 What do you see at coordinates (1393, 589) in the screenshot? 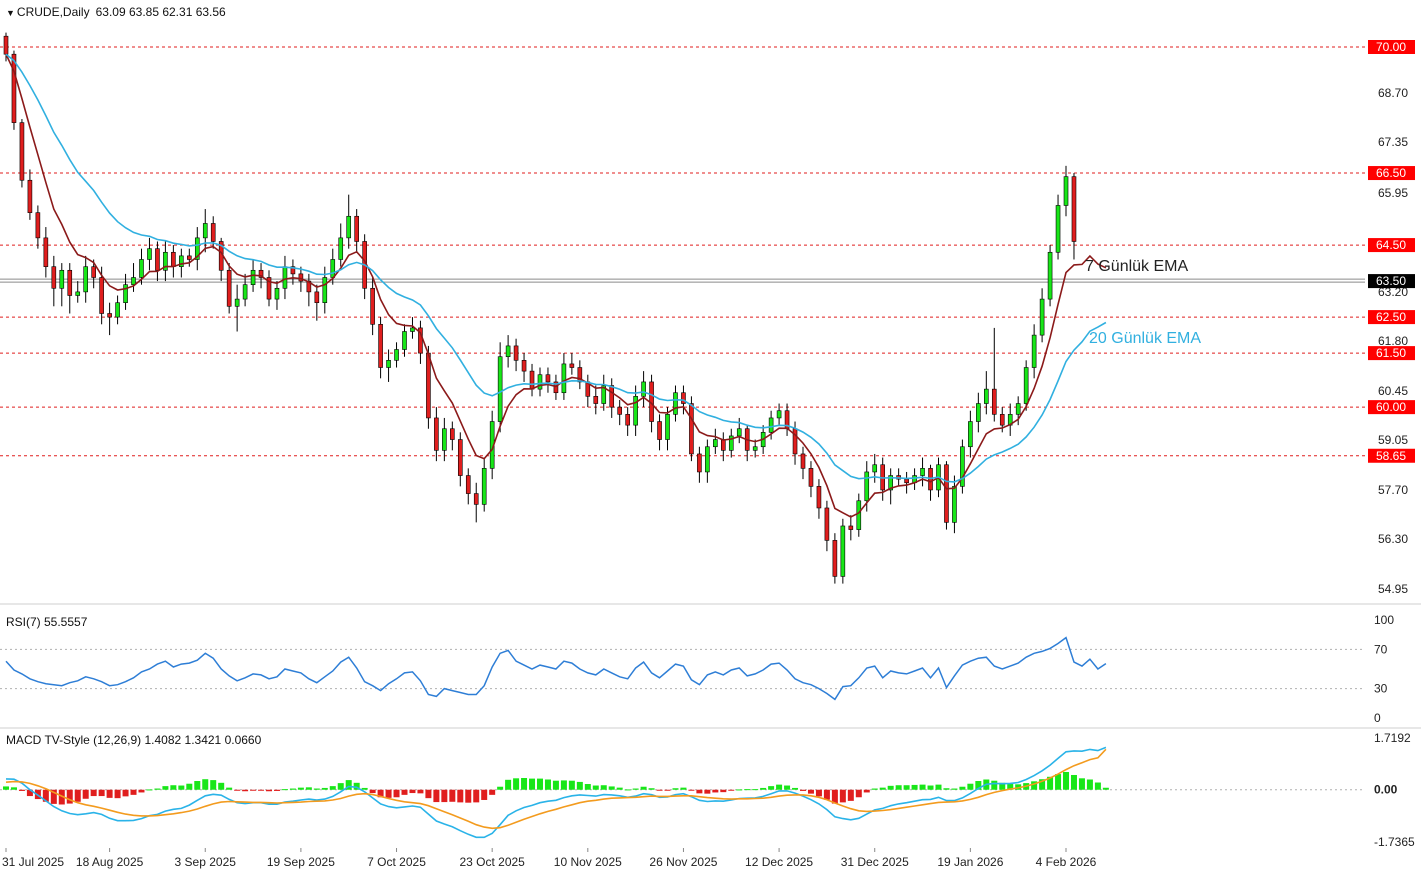
I see `price-axis-tick: 54.95` at bounding box center [1393, 589].